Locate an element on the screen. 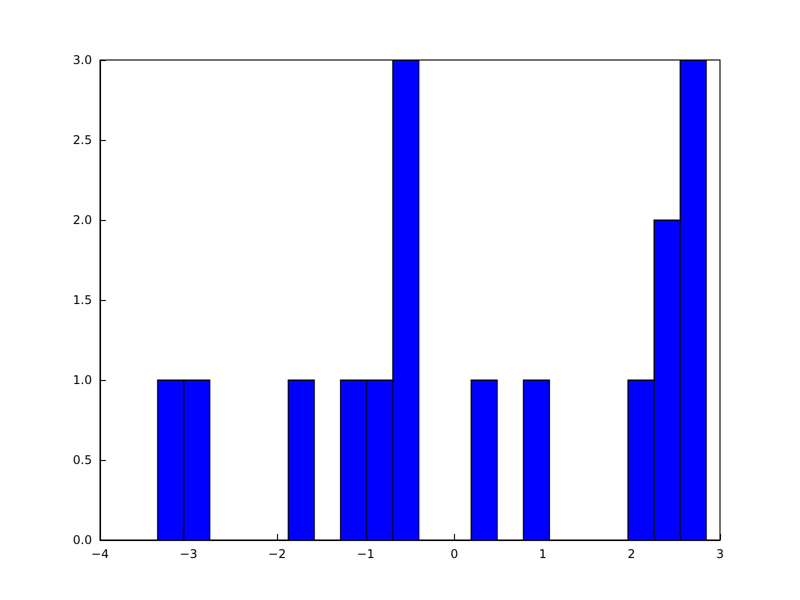  x-tick-label: 3 is located at coordinates (720, 554).